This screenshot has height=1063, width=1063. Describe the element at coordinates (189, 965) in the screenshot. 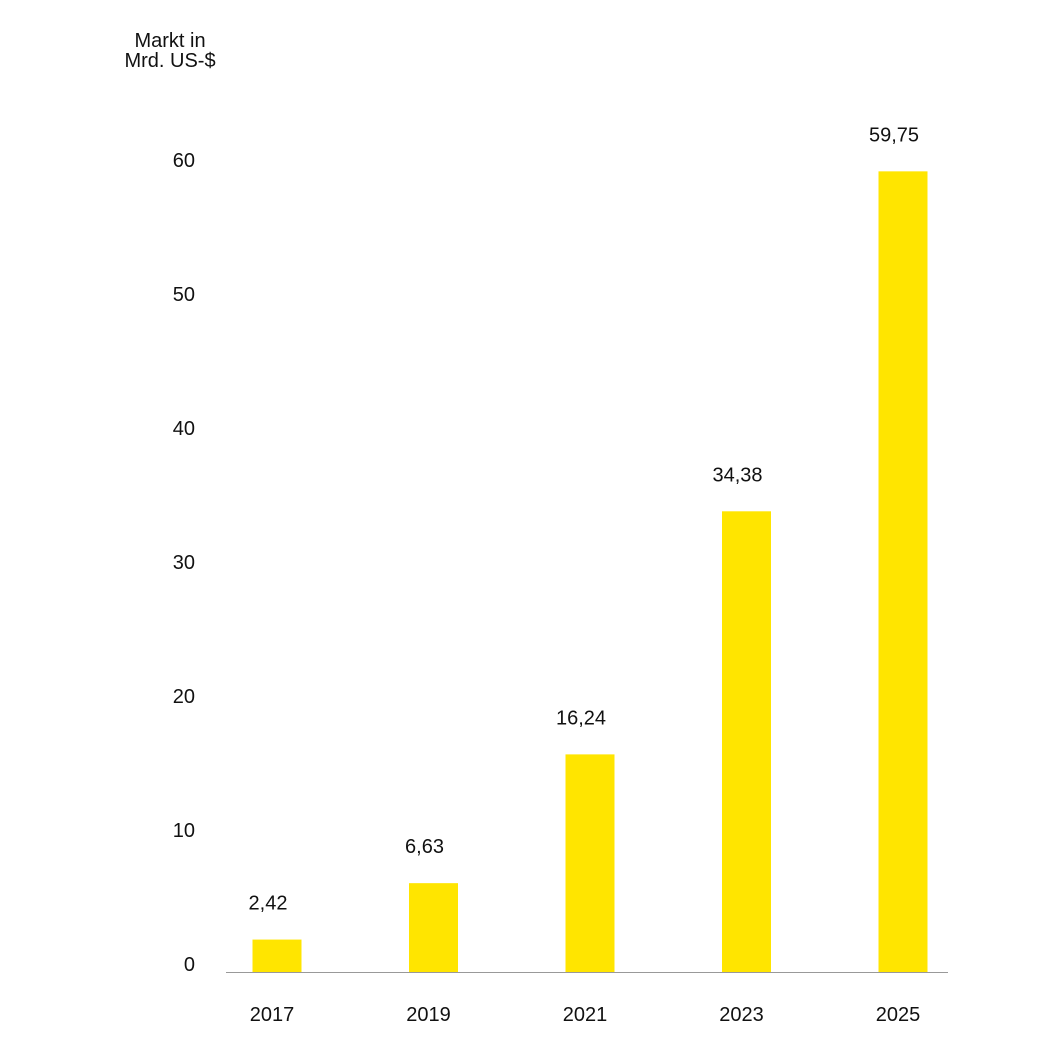

I see `y-tick-label: 0` at that location.